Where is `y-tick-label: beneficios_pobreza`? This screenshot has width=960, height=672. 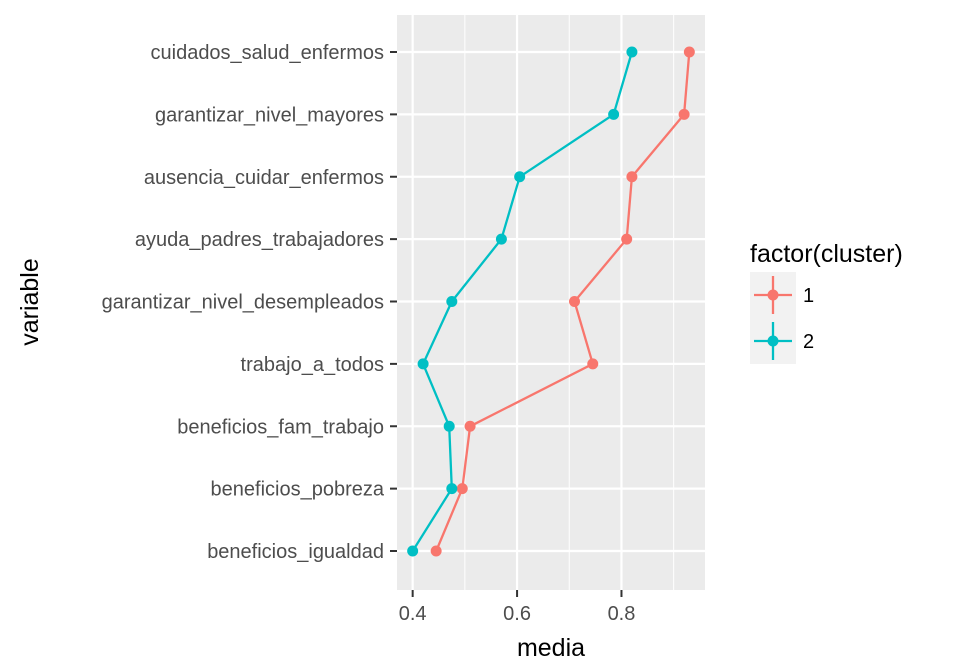
y-tick-label: beneficios_pobreza is located at coordinates (298, 490).